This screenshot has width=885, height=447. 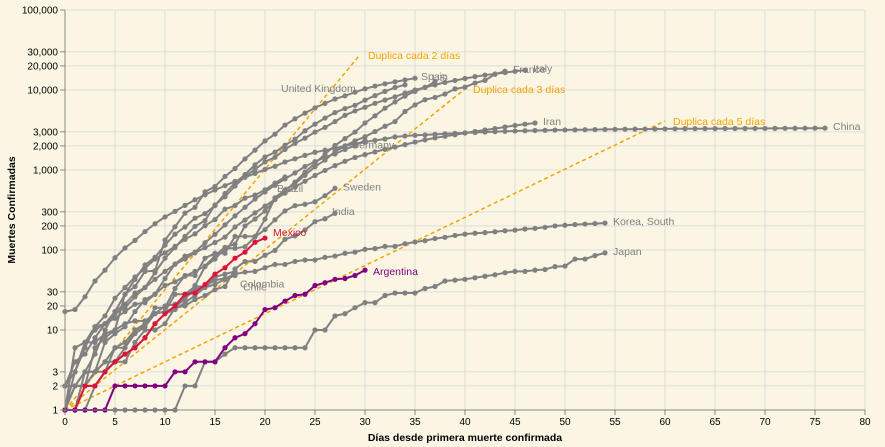 I want to click on series-label-sweden: Sweden, so click(x=362, y=187).